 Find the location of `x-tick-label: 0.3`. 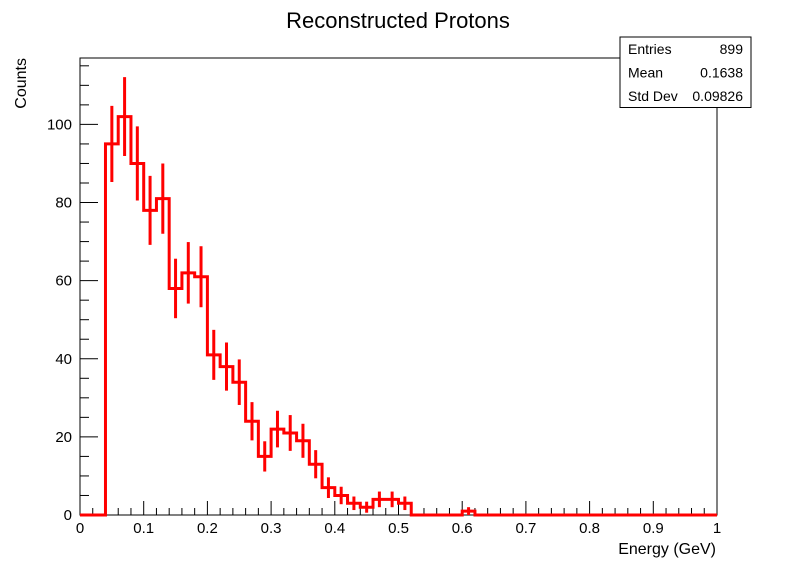

x-tick-label: 0.3 is located at coordinates (271, 528).